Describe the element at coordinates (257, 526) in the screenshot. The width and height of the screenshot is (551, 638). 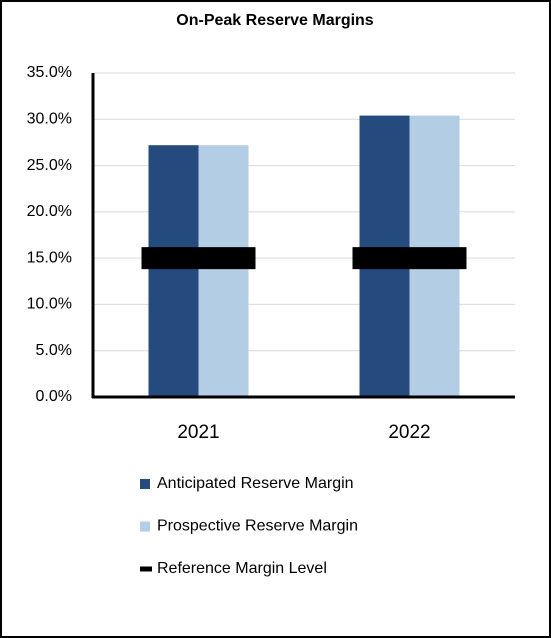
I see `legend-label: Prospective Reserve Margin` at that location.